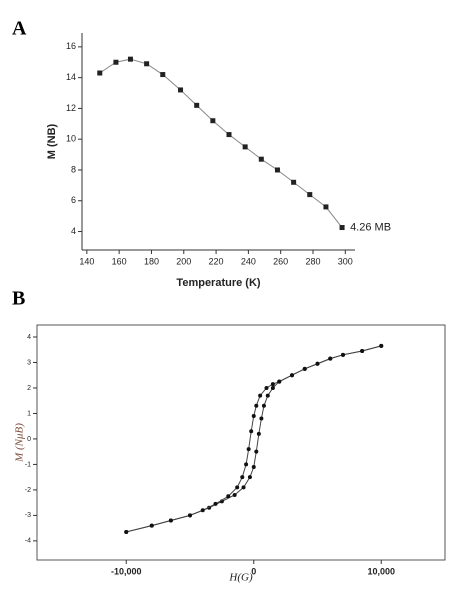 The width and height of the screenshot is (474, 591). Describe the element at coordinates (312, 261) in the screenshot. I see `x-tick-label: 280` at that location.